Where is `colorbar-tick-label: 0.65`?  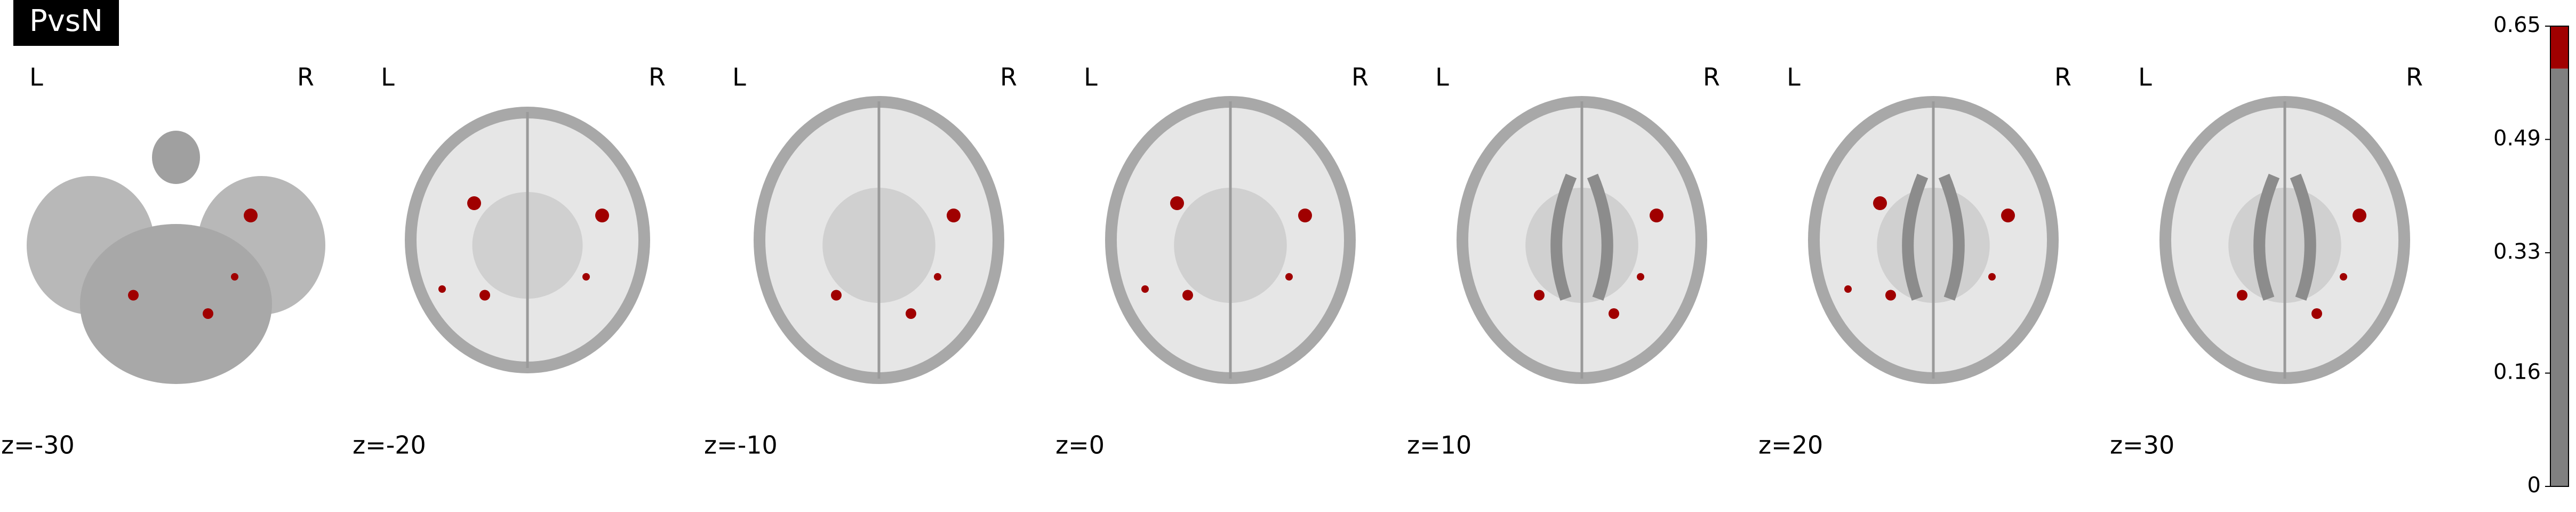 colorbar-tick-label: 0.65 is located at coordinates (2517, 25).